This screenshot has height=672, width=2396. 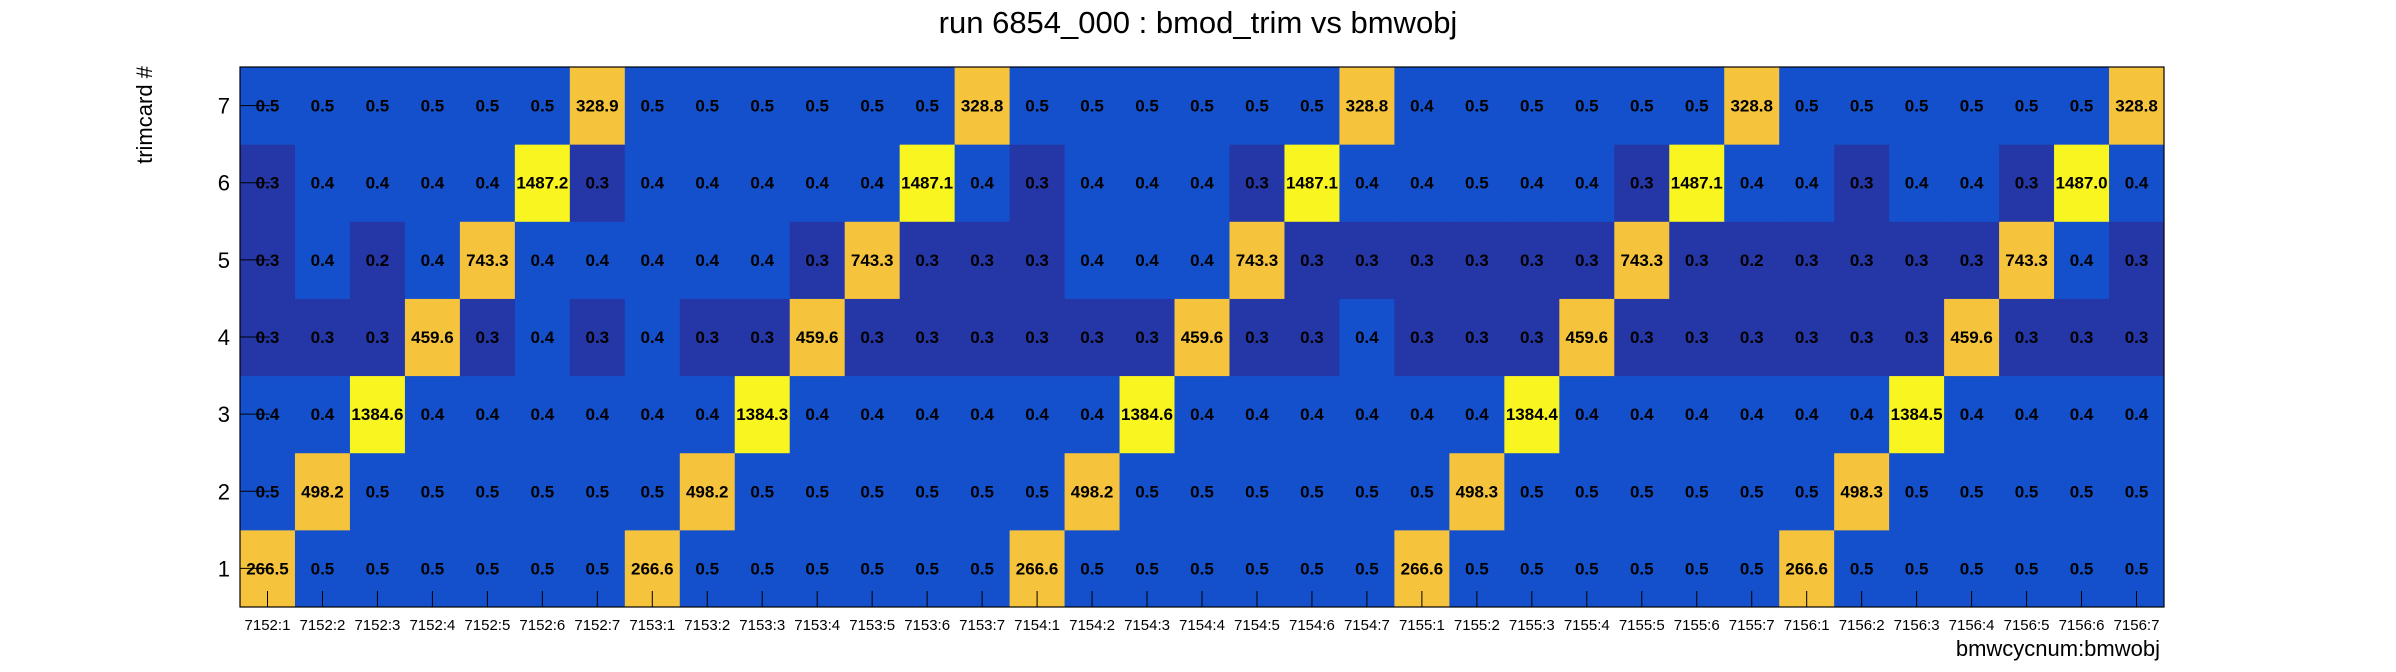 What do you see at coordinates (144, 114) in the screenshot?
I see `y-axis-title: trimcard #` at bounding box center [144, 114].